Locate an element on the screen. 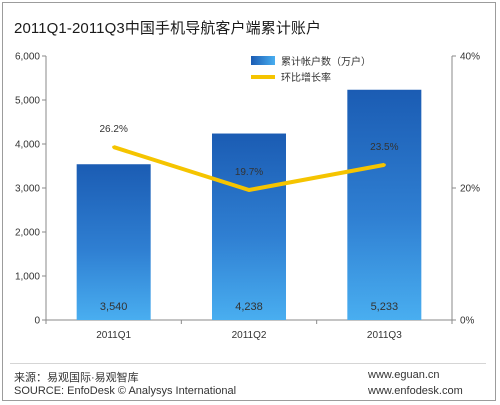  y-right-tick-label: 40% is located at coordinates (470, 57).